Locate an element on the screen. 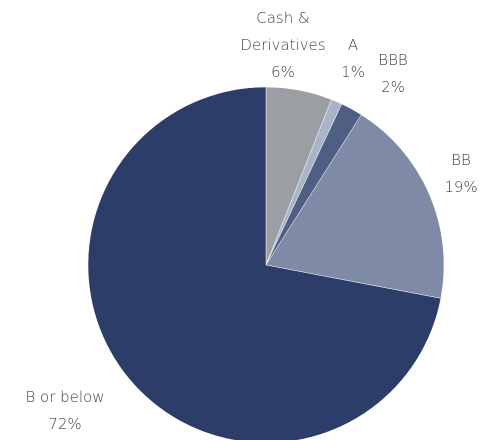 The image size is (489, 440). category-name: A is located at coordinates (353, 45).